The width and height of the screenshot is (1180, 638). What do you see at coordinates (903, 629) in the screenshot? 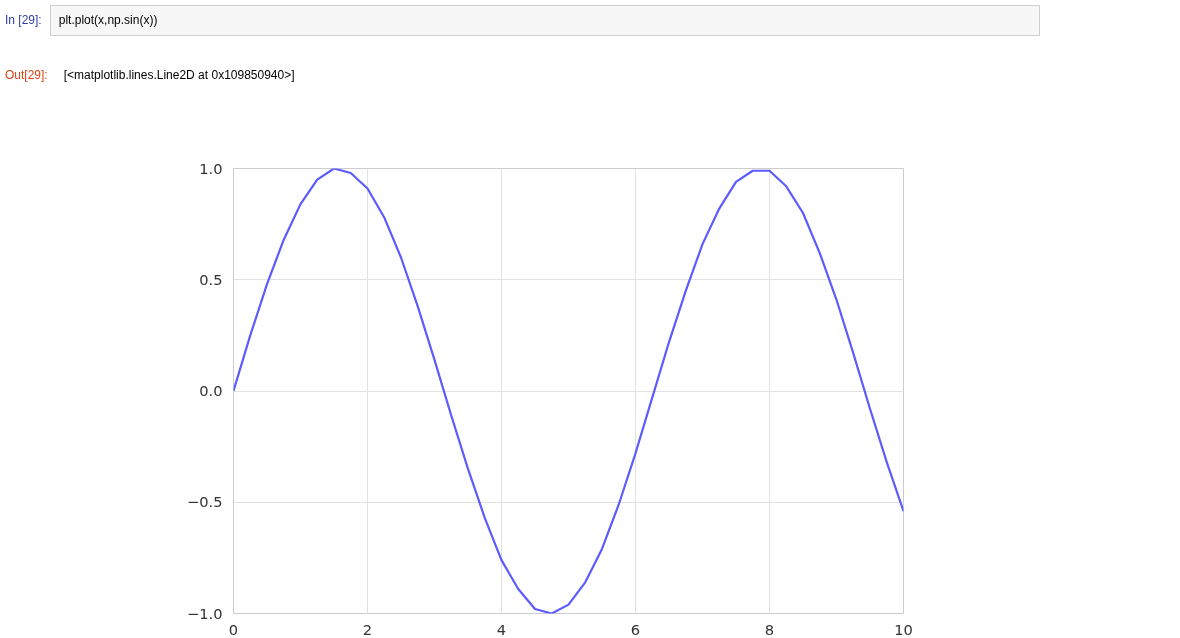
I see `x-tick-label: 10` at bounding box center [903, 629].